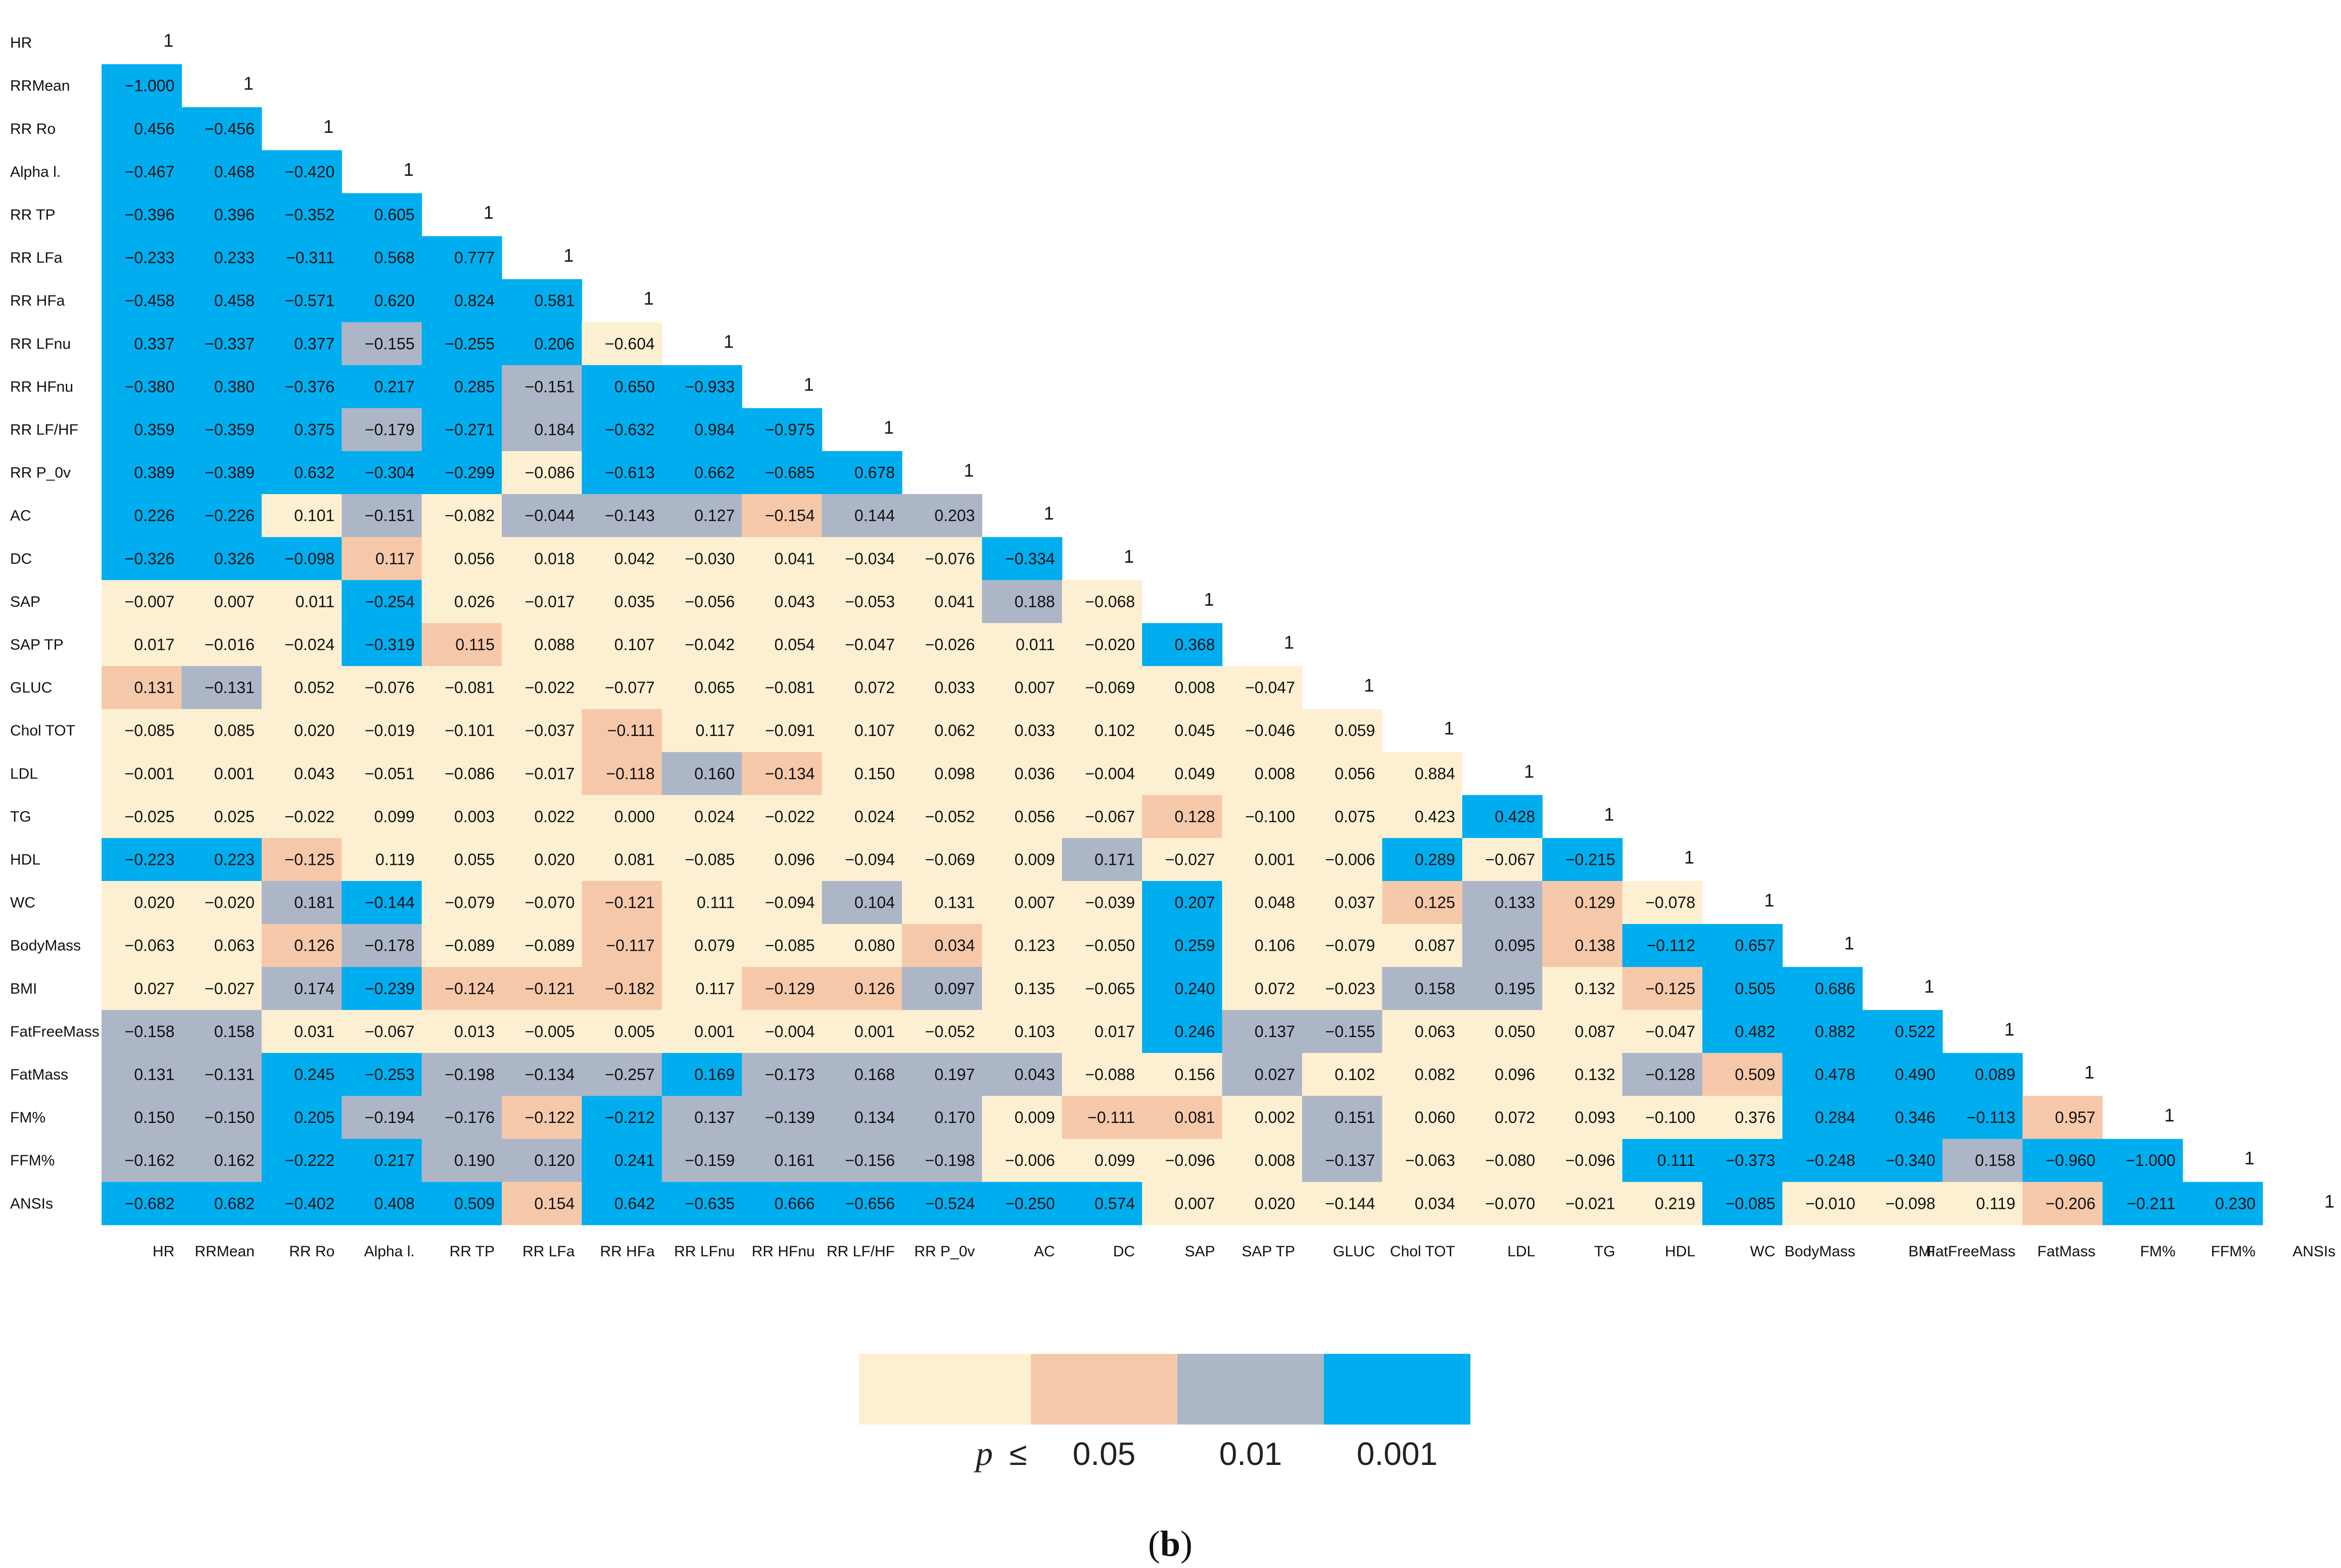 The height and width of the screenshot is (1568, 2341). I want to click on cell-value: 0.206, so click(554, 343).